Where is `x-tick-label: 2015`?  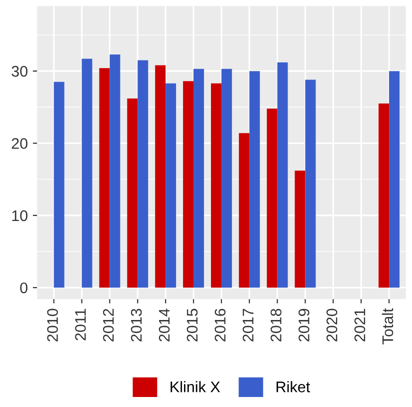
x-tick-label: 2015 is located at coordinates (192, 325).